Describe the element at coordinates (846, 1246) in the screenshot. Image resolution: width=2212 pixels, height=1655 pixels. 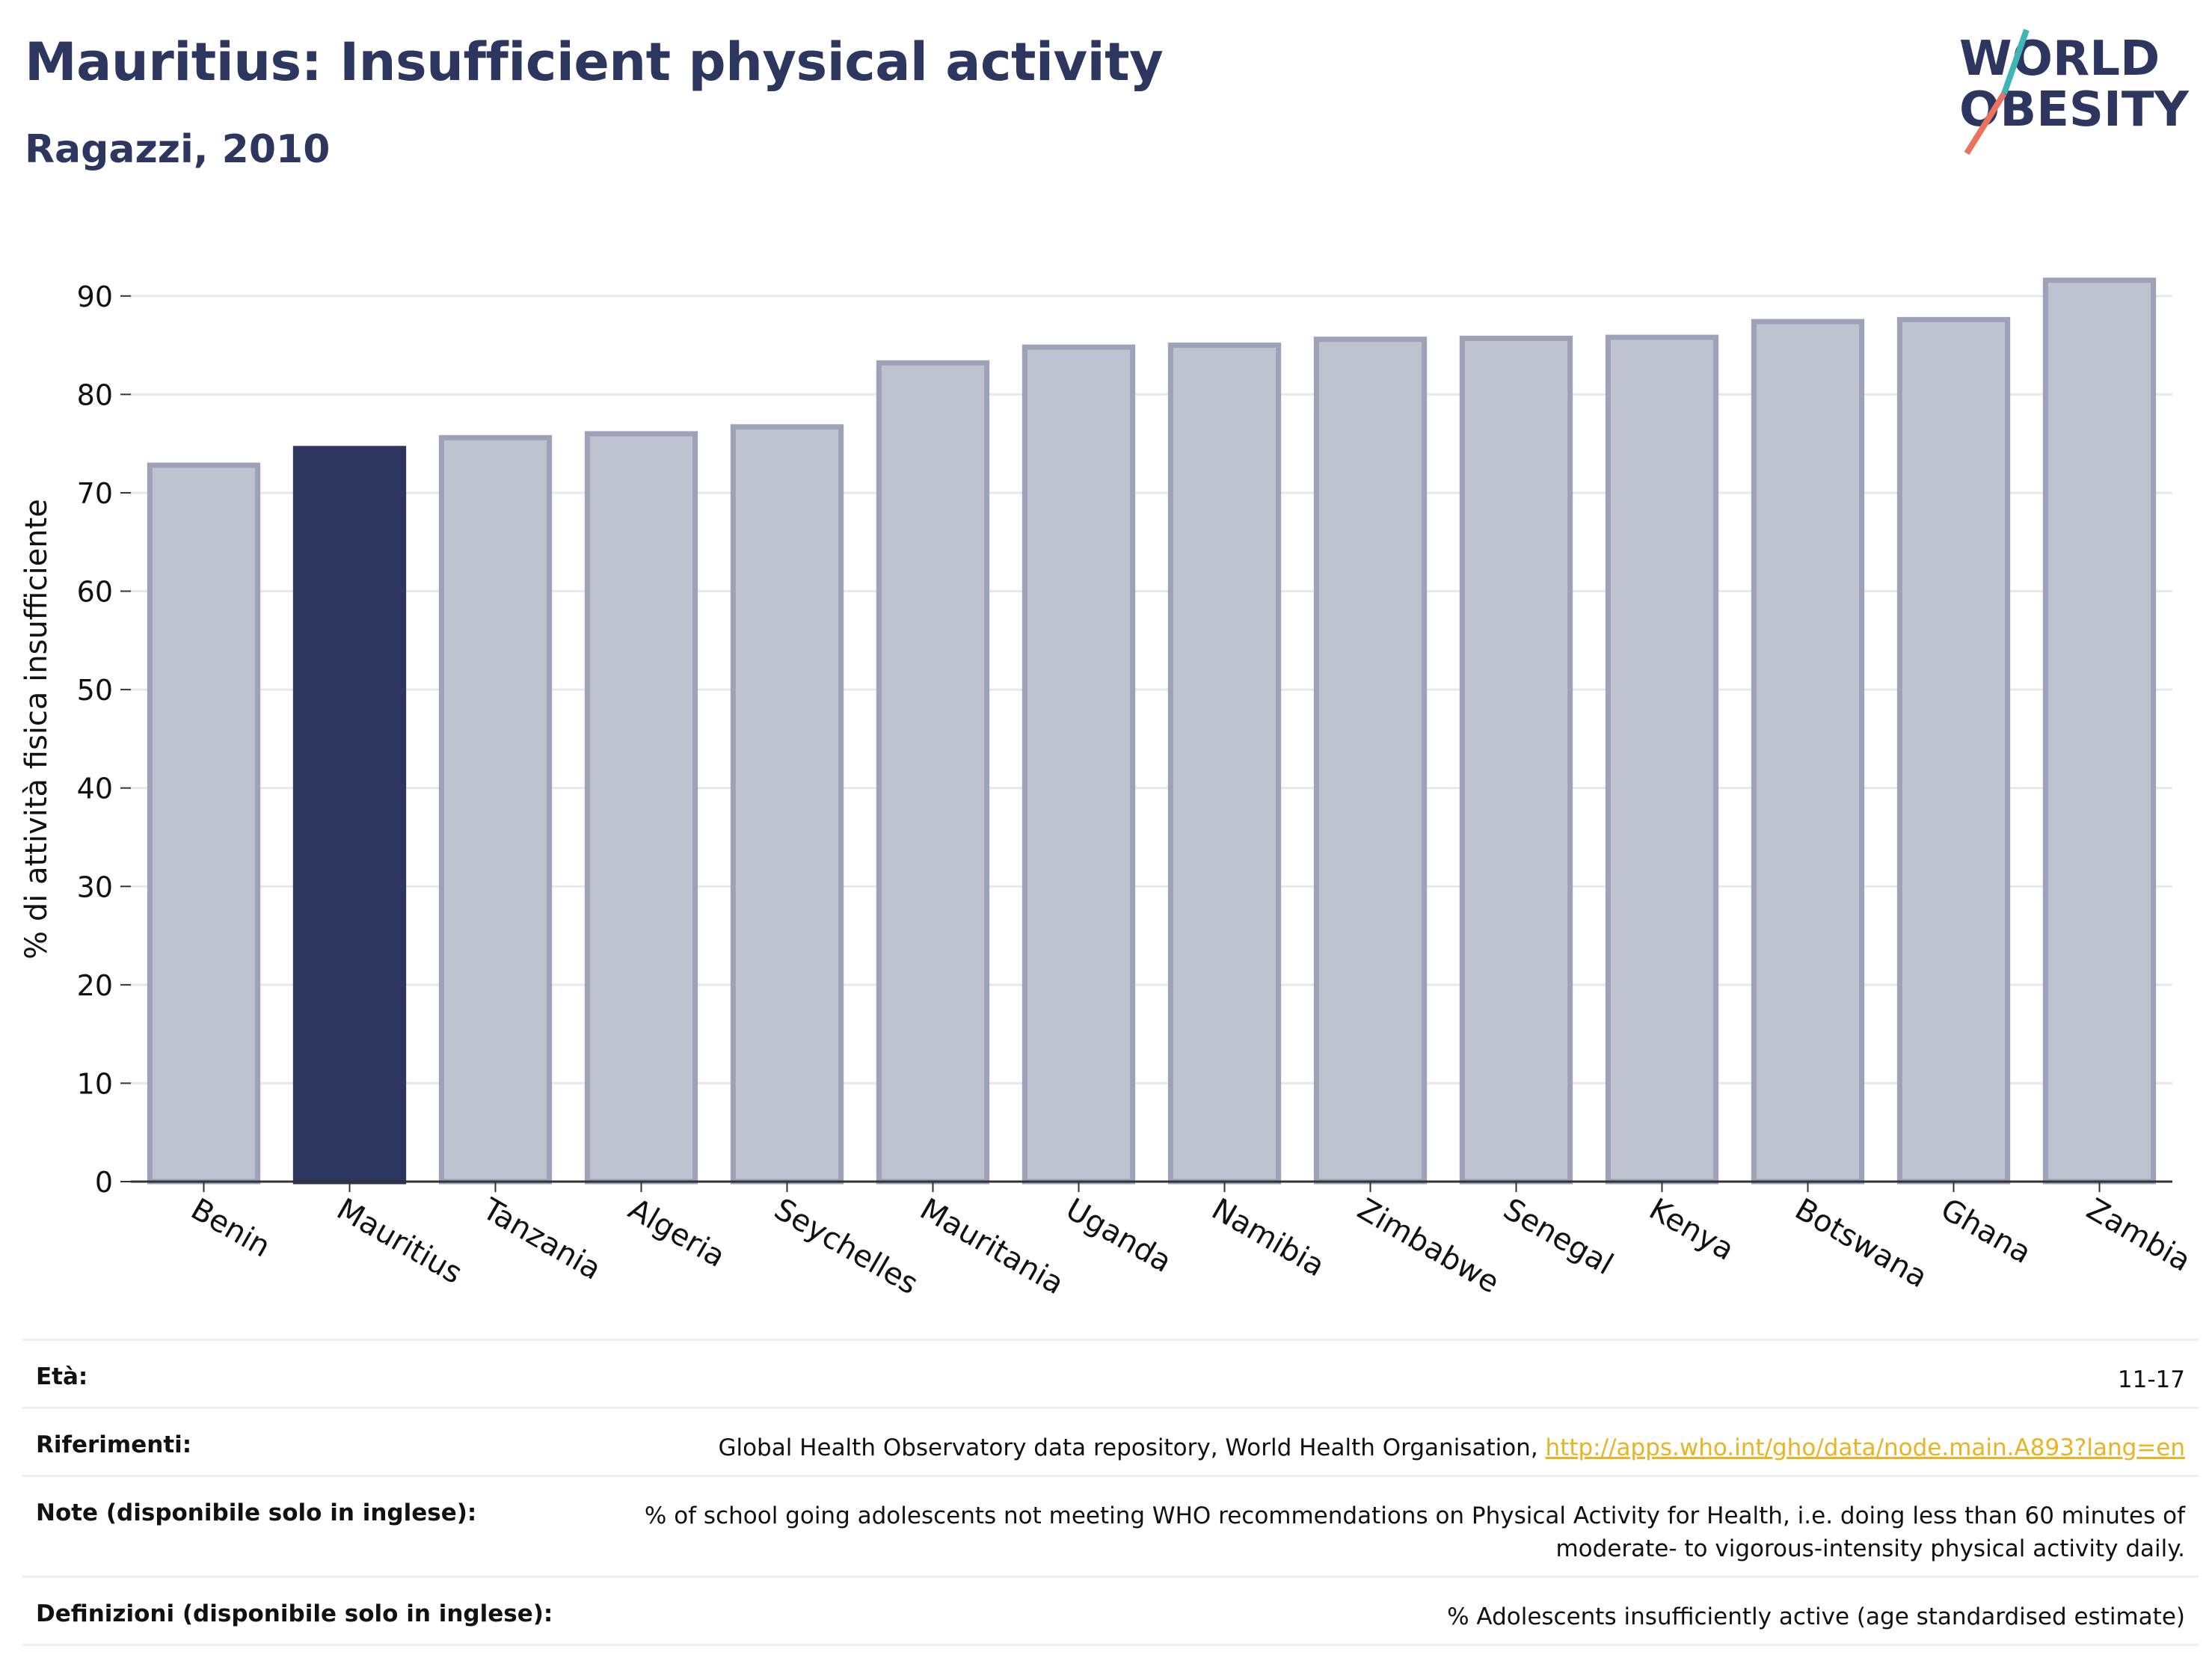
I see `x-tick-label-seychelles: Seychelles` at that location.